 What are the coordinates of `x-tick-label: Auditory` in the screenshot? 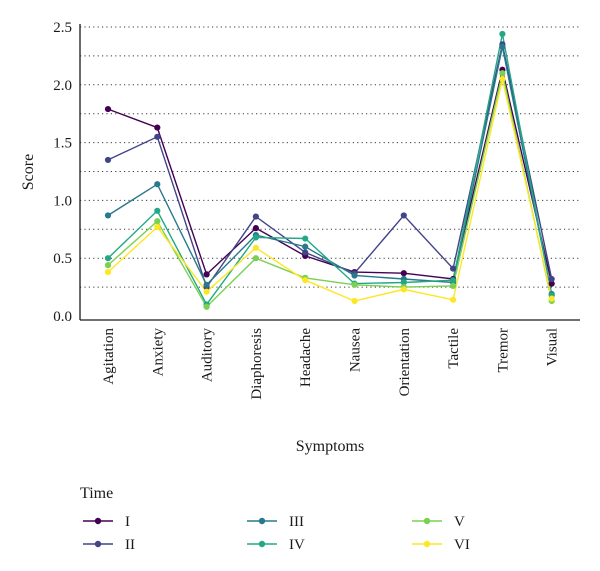 It's located at (208, 355).